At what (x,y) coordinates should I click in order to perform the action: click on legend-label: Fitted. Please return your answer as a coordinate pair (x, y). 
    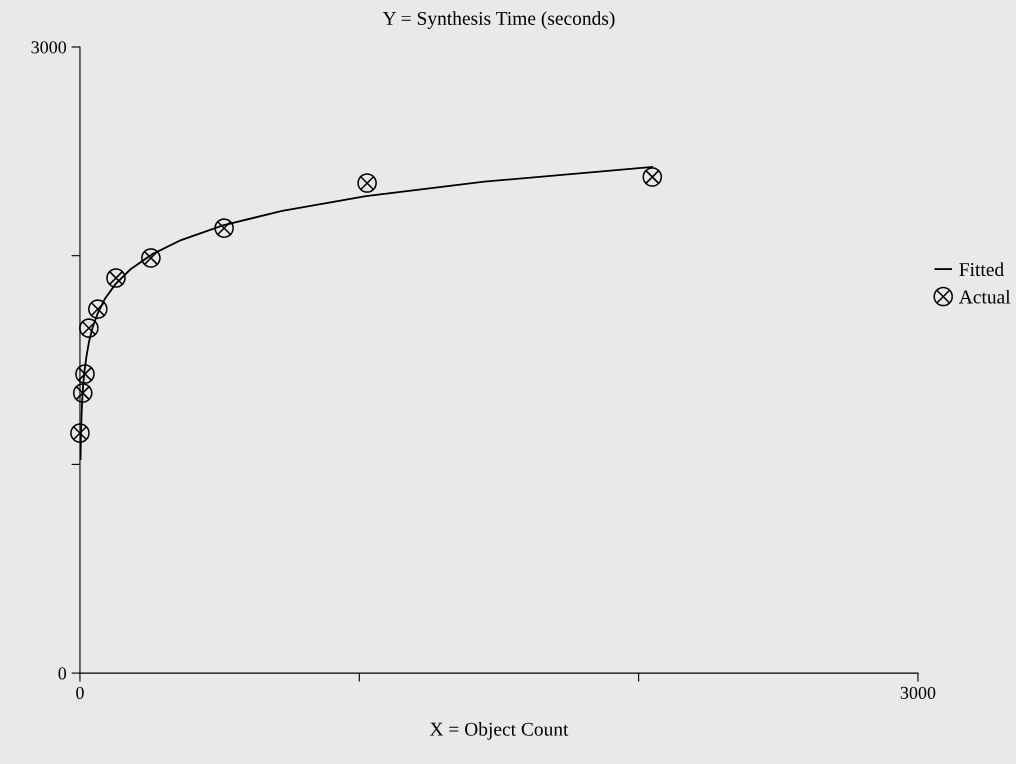
    Looking at the image, I should click on (981, 269).